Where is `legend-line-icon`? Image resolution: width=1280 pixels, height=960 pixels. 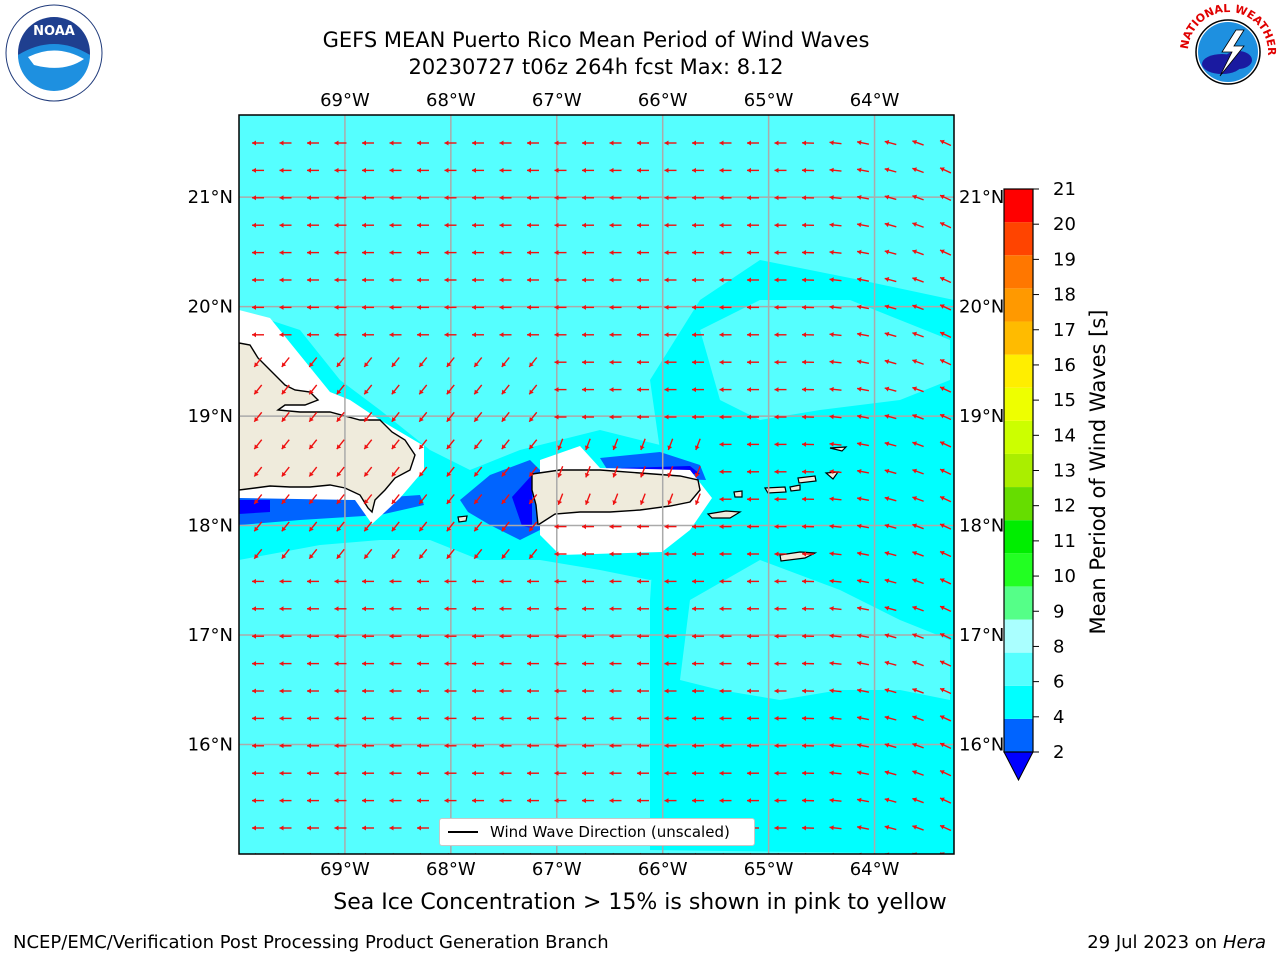
legend-line-icon is located at coordinates (463, 832).